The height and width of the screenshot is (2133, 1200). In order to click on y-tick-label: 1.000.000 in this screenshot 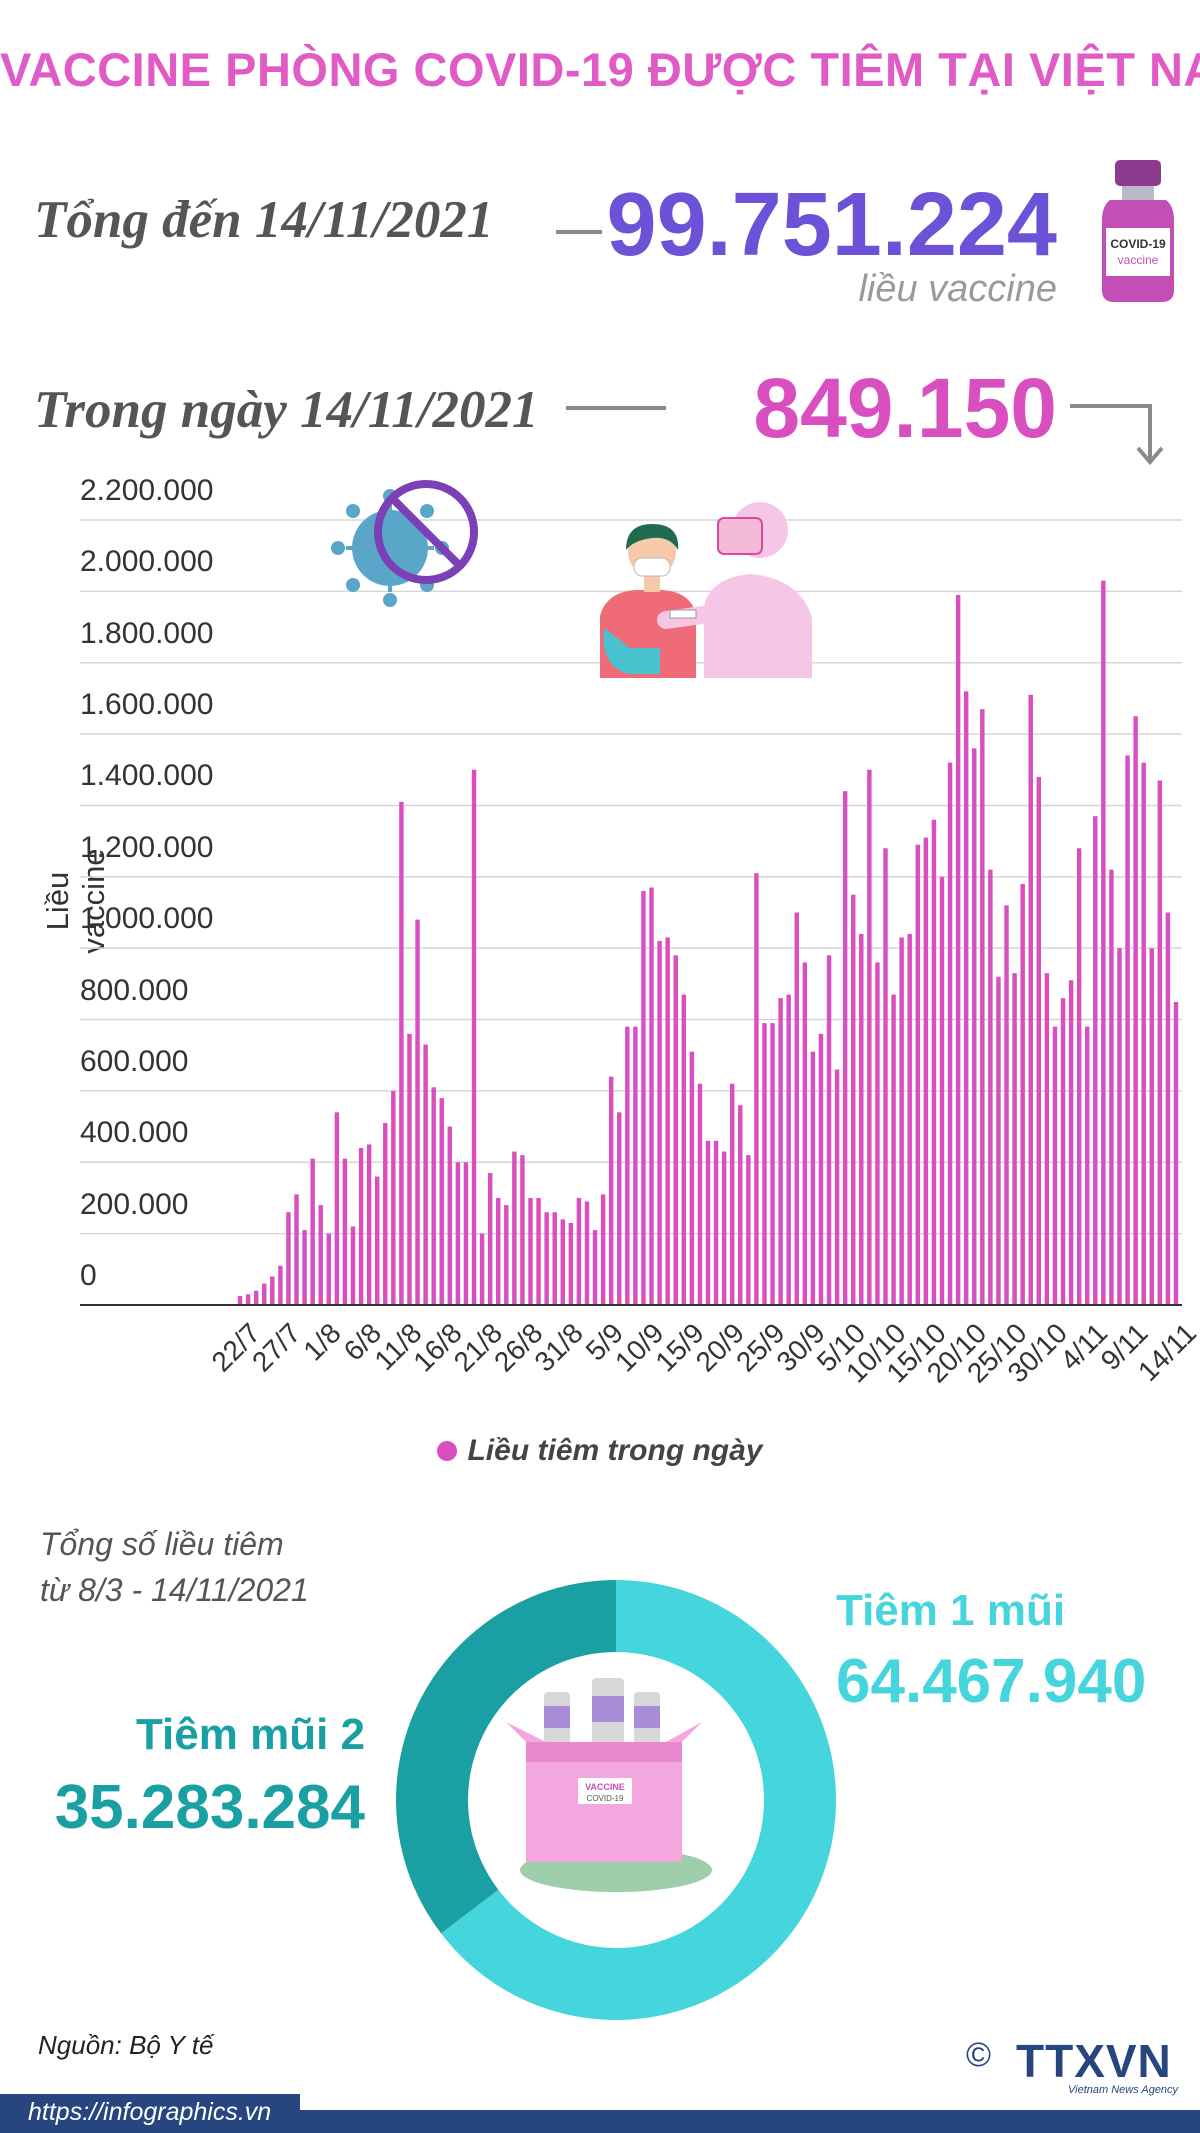, I will do `click(147, 919)`.